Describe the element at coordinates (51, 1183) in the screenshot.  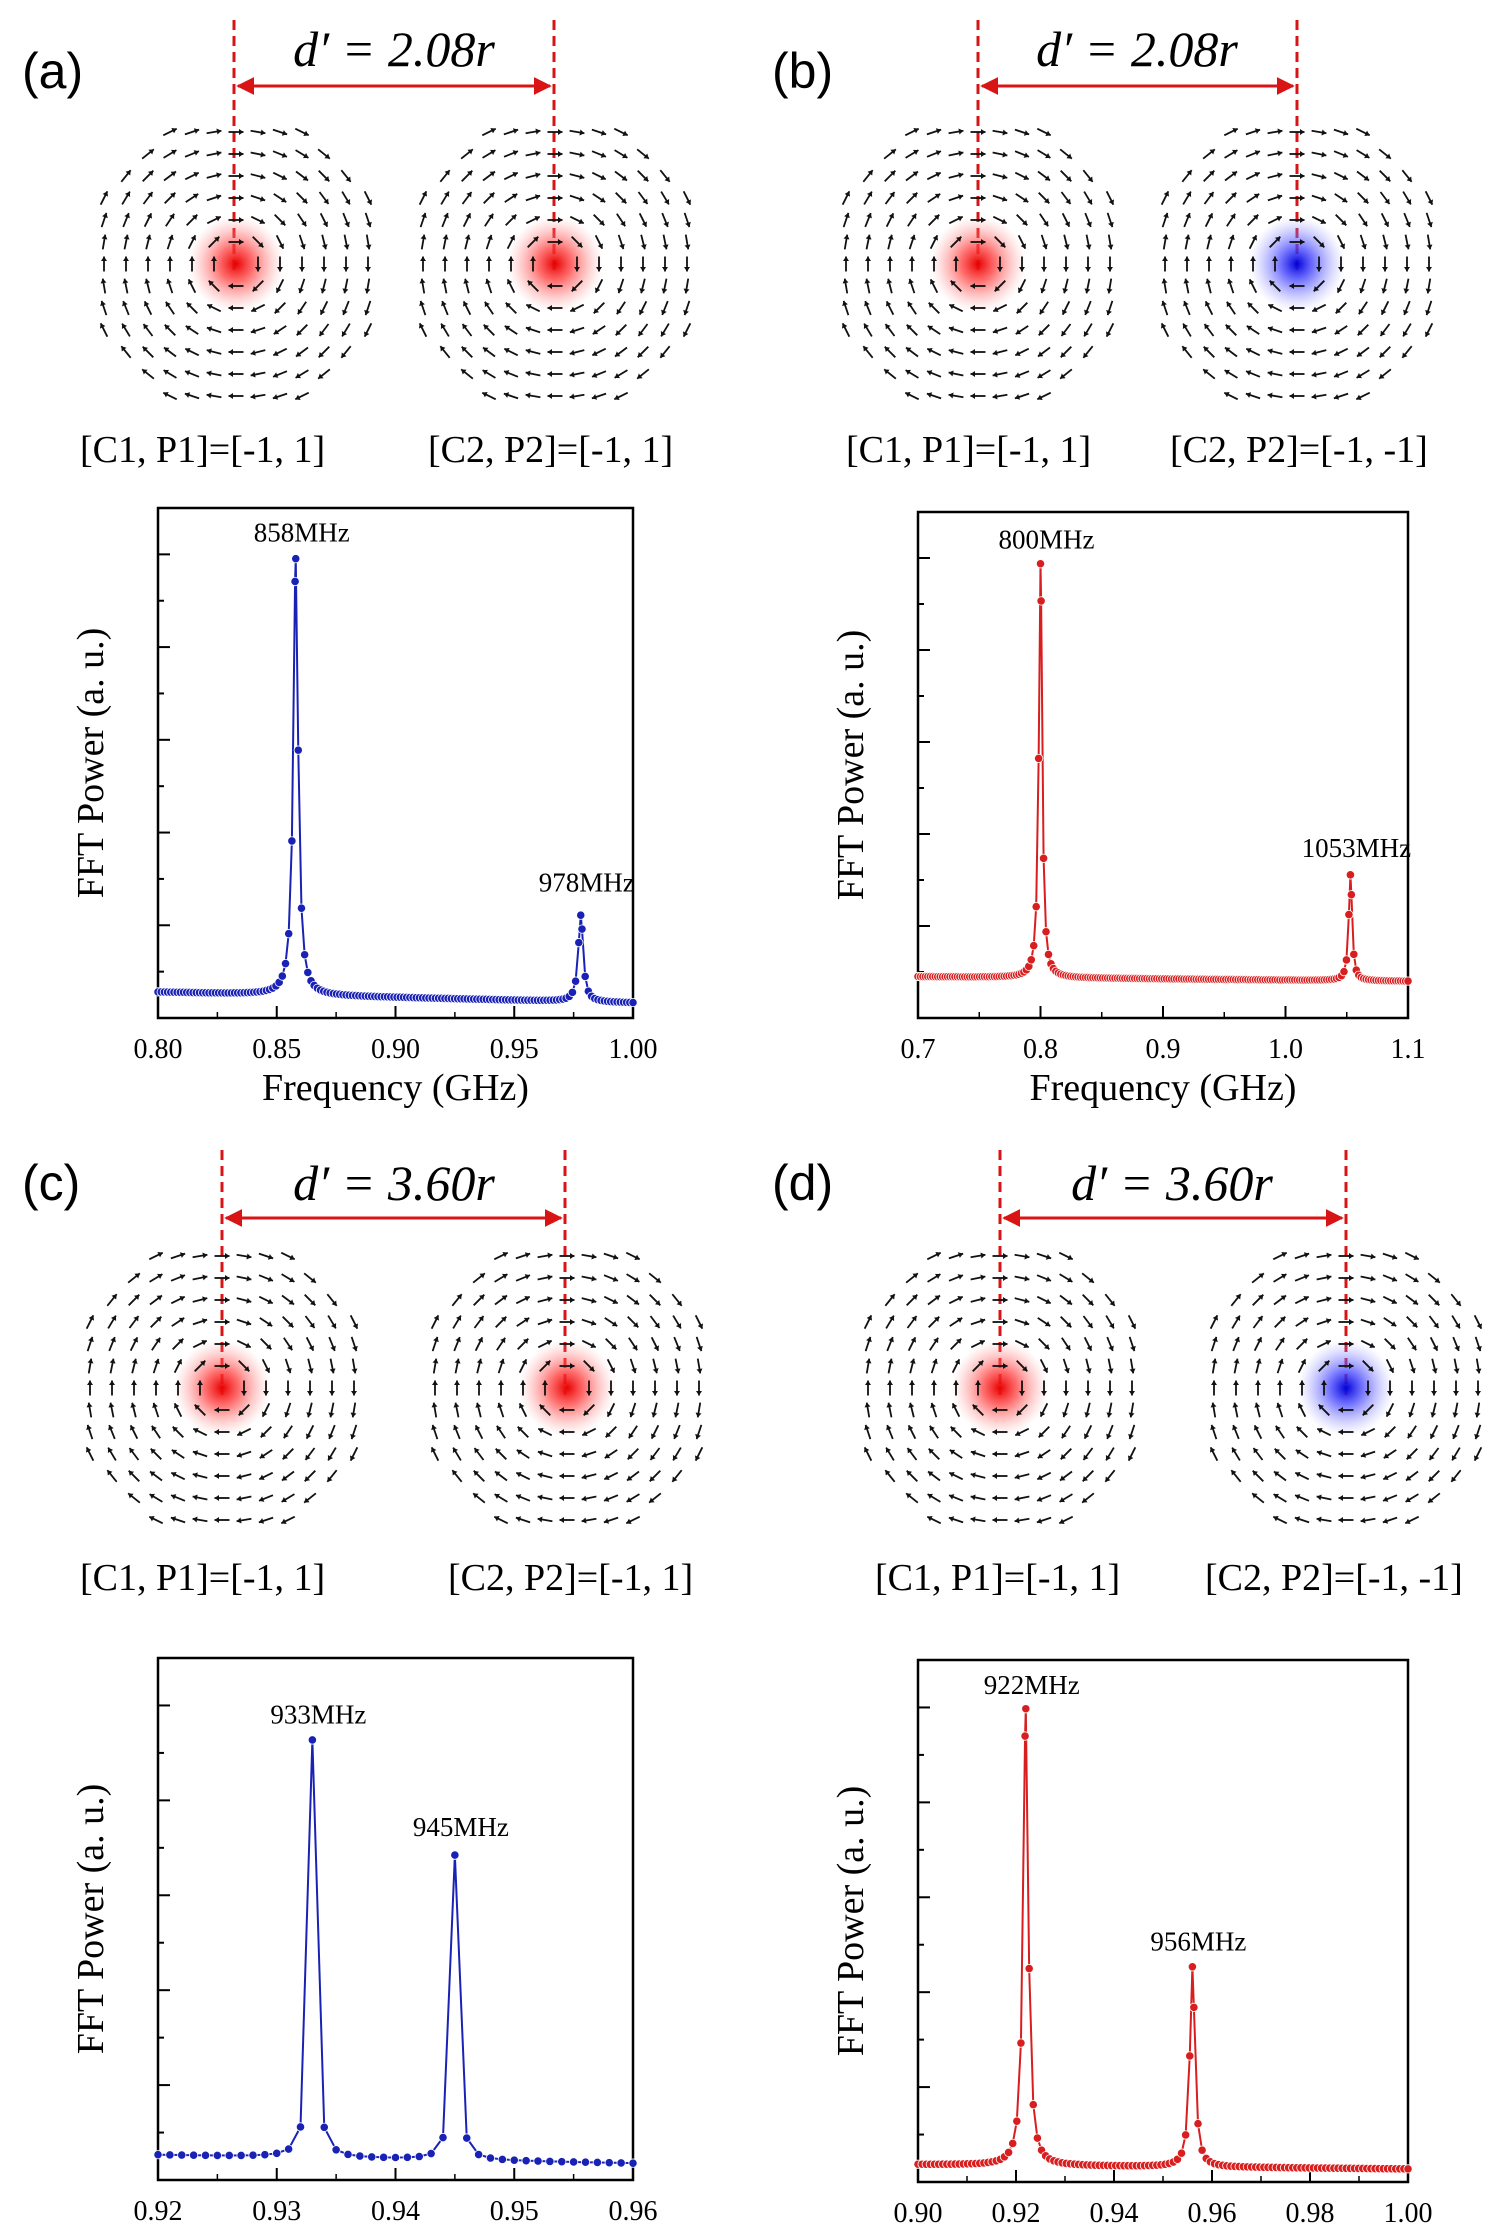
I see `panel-label-c: (c)` at that location.